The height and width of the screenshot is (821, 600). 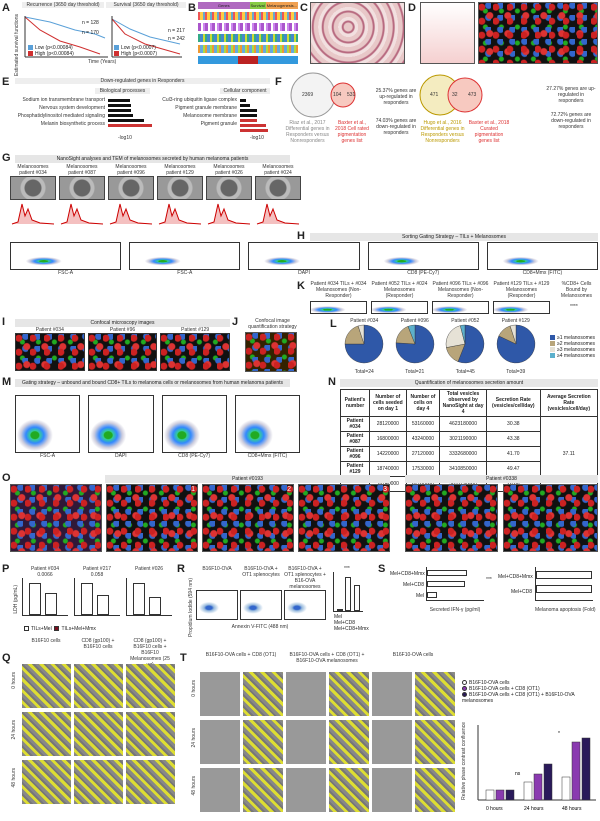 What do you see at coordinates (387, 439) in the screenshot?
I see `table-cell: 16800000` at bounding box center [387, 439].